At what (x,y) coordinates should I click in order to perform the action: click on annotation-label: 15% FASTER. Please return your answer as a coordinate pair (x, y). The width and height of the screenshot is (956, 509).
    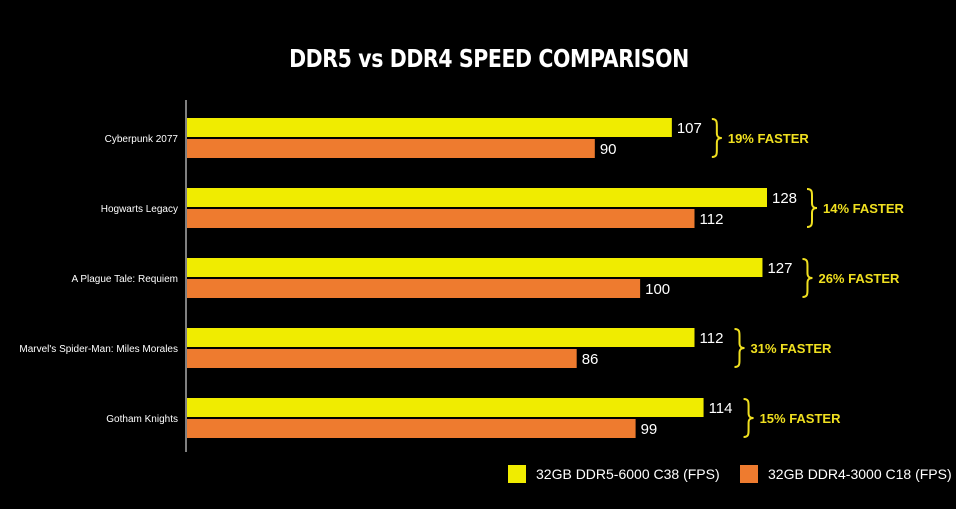
    Looking at the image, I should click on (801, 418).